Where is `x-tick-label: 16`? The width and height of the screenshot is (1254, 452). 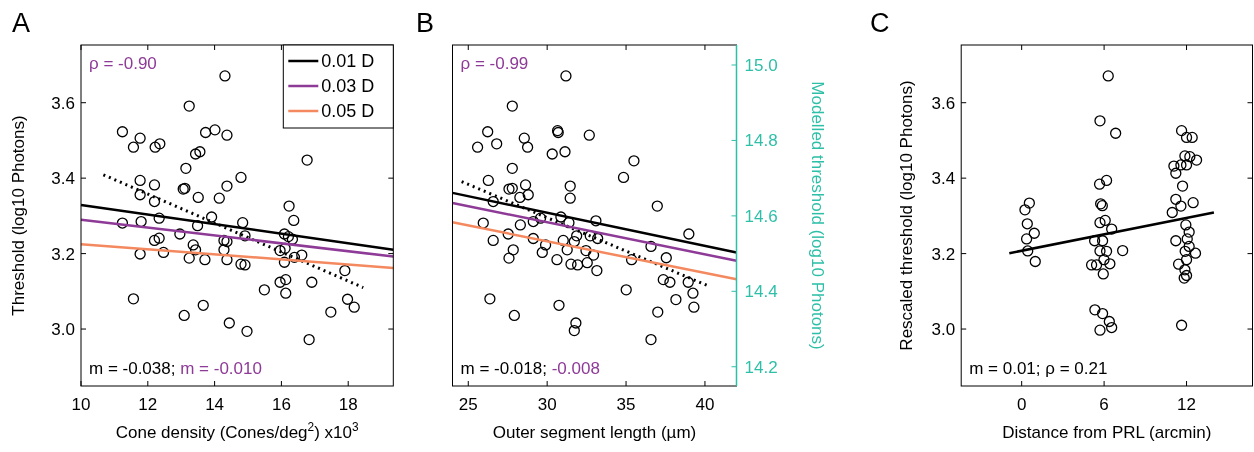 x-tick-label: 16 is located at coordinates (281, 404).